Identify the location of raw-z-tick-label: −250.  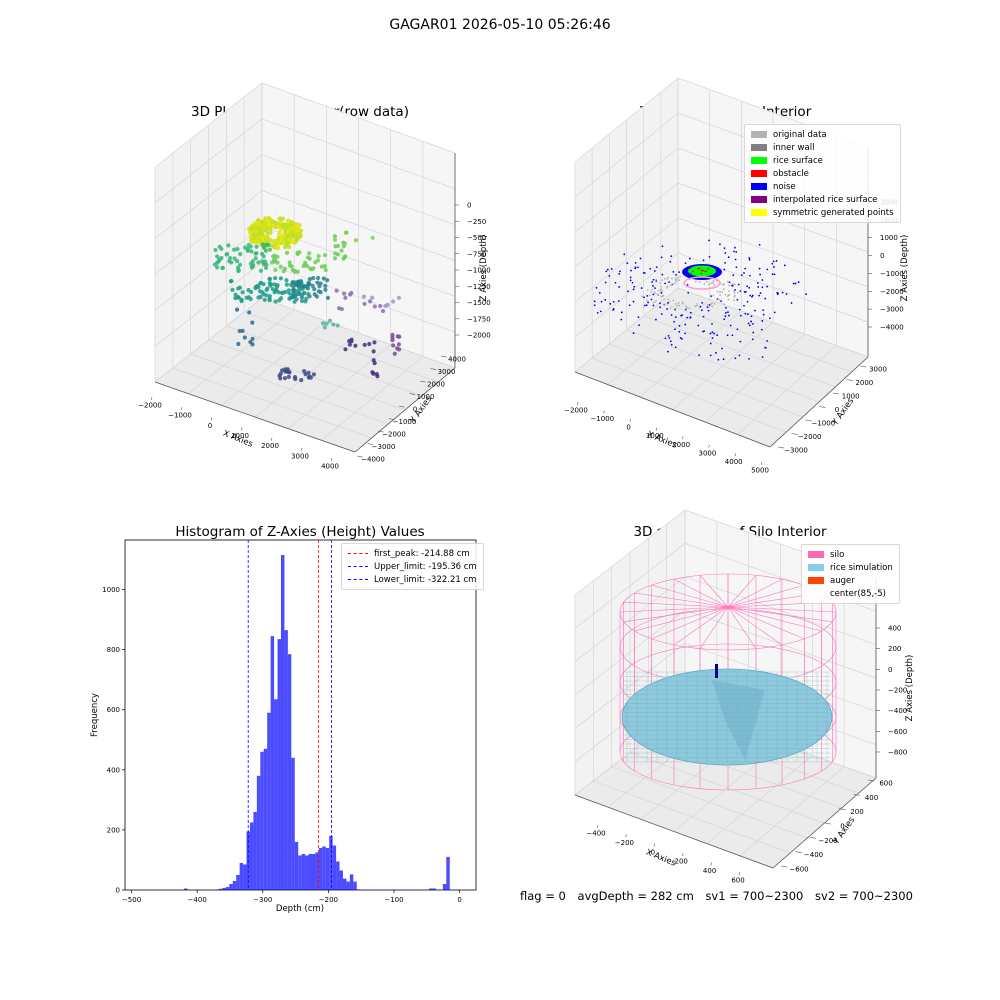
(476, 222).